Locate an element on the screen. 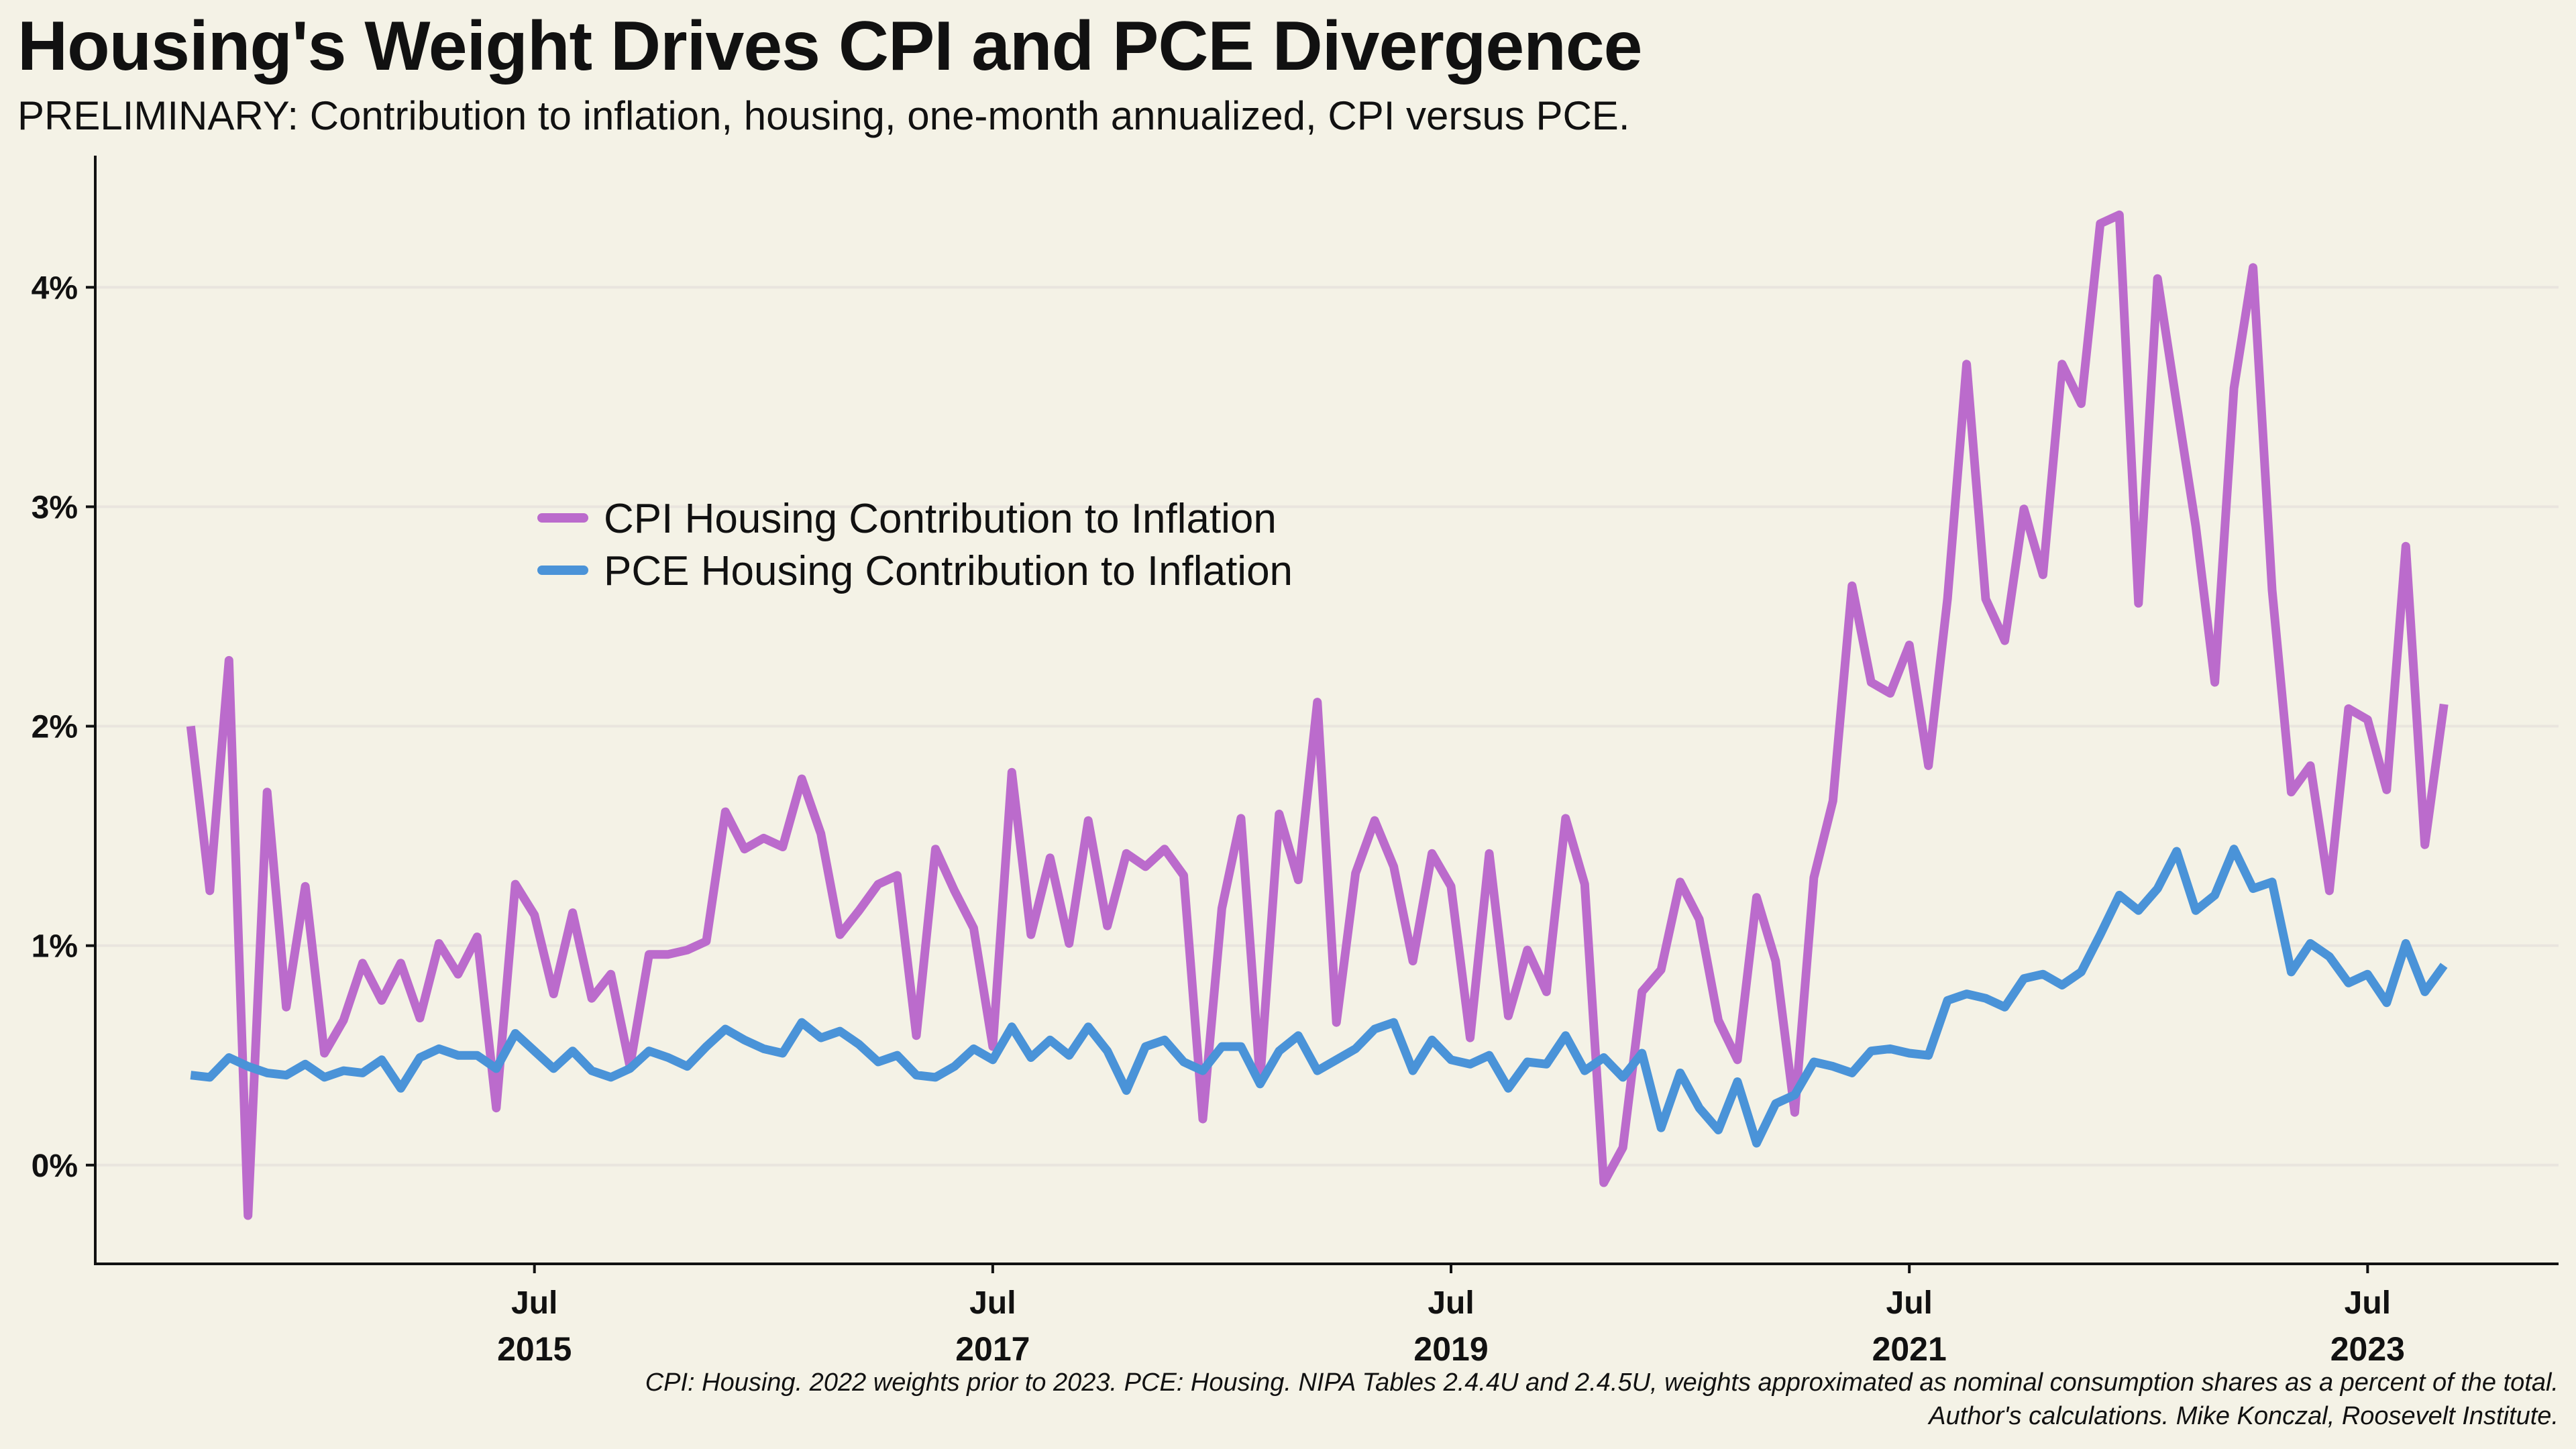 The image size is (2576, 1449). y-tick-label: 1% is located at coordinates (55, 947).